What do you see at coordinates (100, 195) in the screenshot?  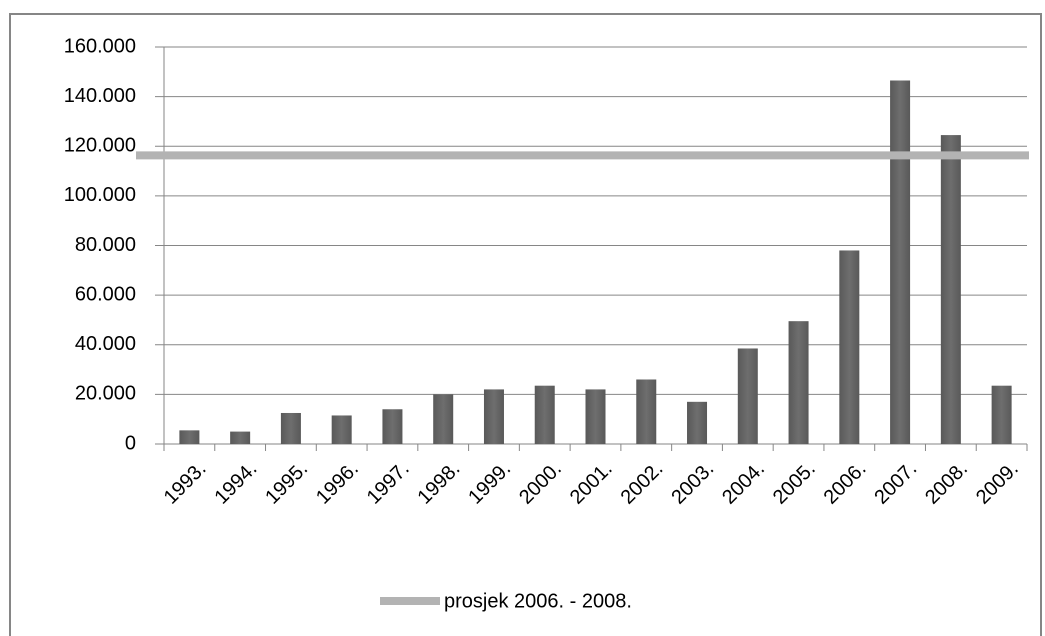 I see `y-tick-label: 100.000` at bounding box center [100, 195].